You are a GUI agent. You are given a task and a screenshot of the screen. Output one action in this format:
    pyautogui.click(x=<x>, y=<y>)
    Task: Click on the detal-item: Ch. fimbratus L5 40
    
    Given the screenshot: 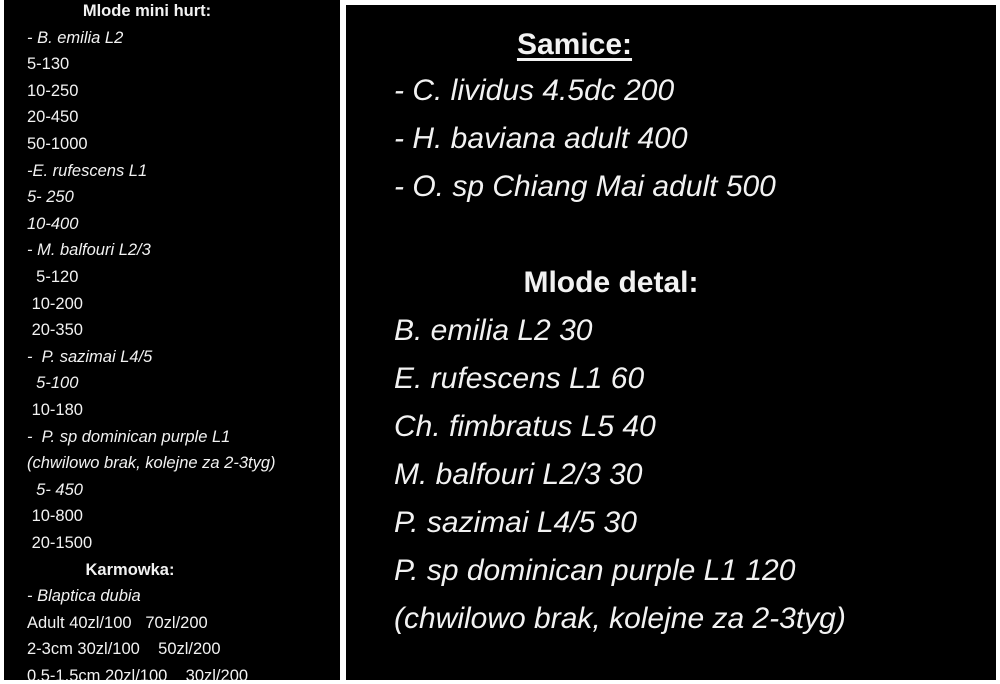 What is the action you would take?
    pyautogui.click(x=525, y=426)
    